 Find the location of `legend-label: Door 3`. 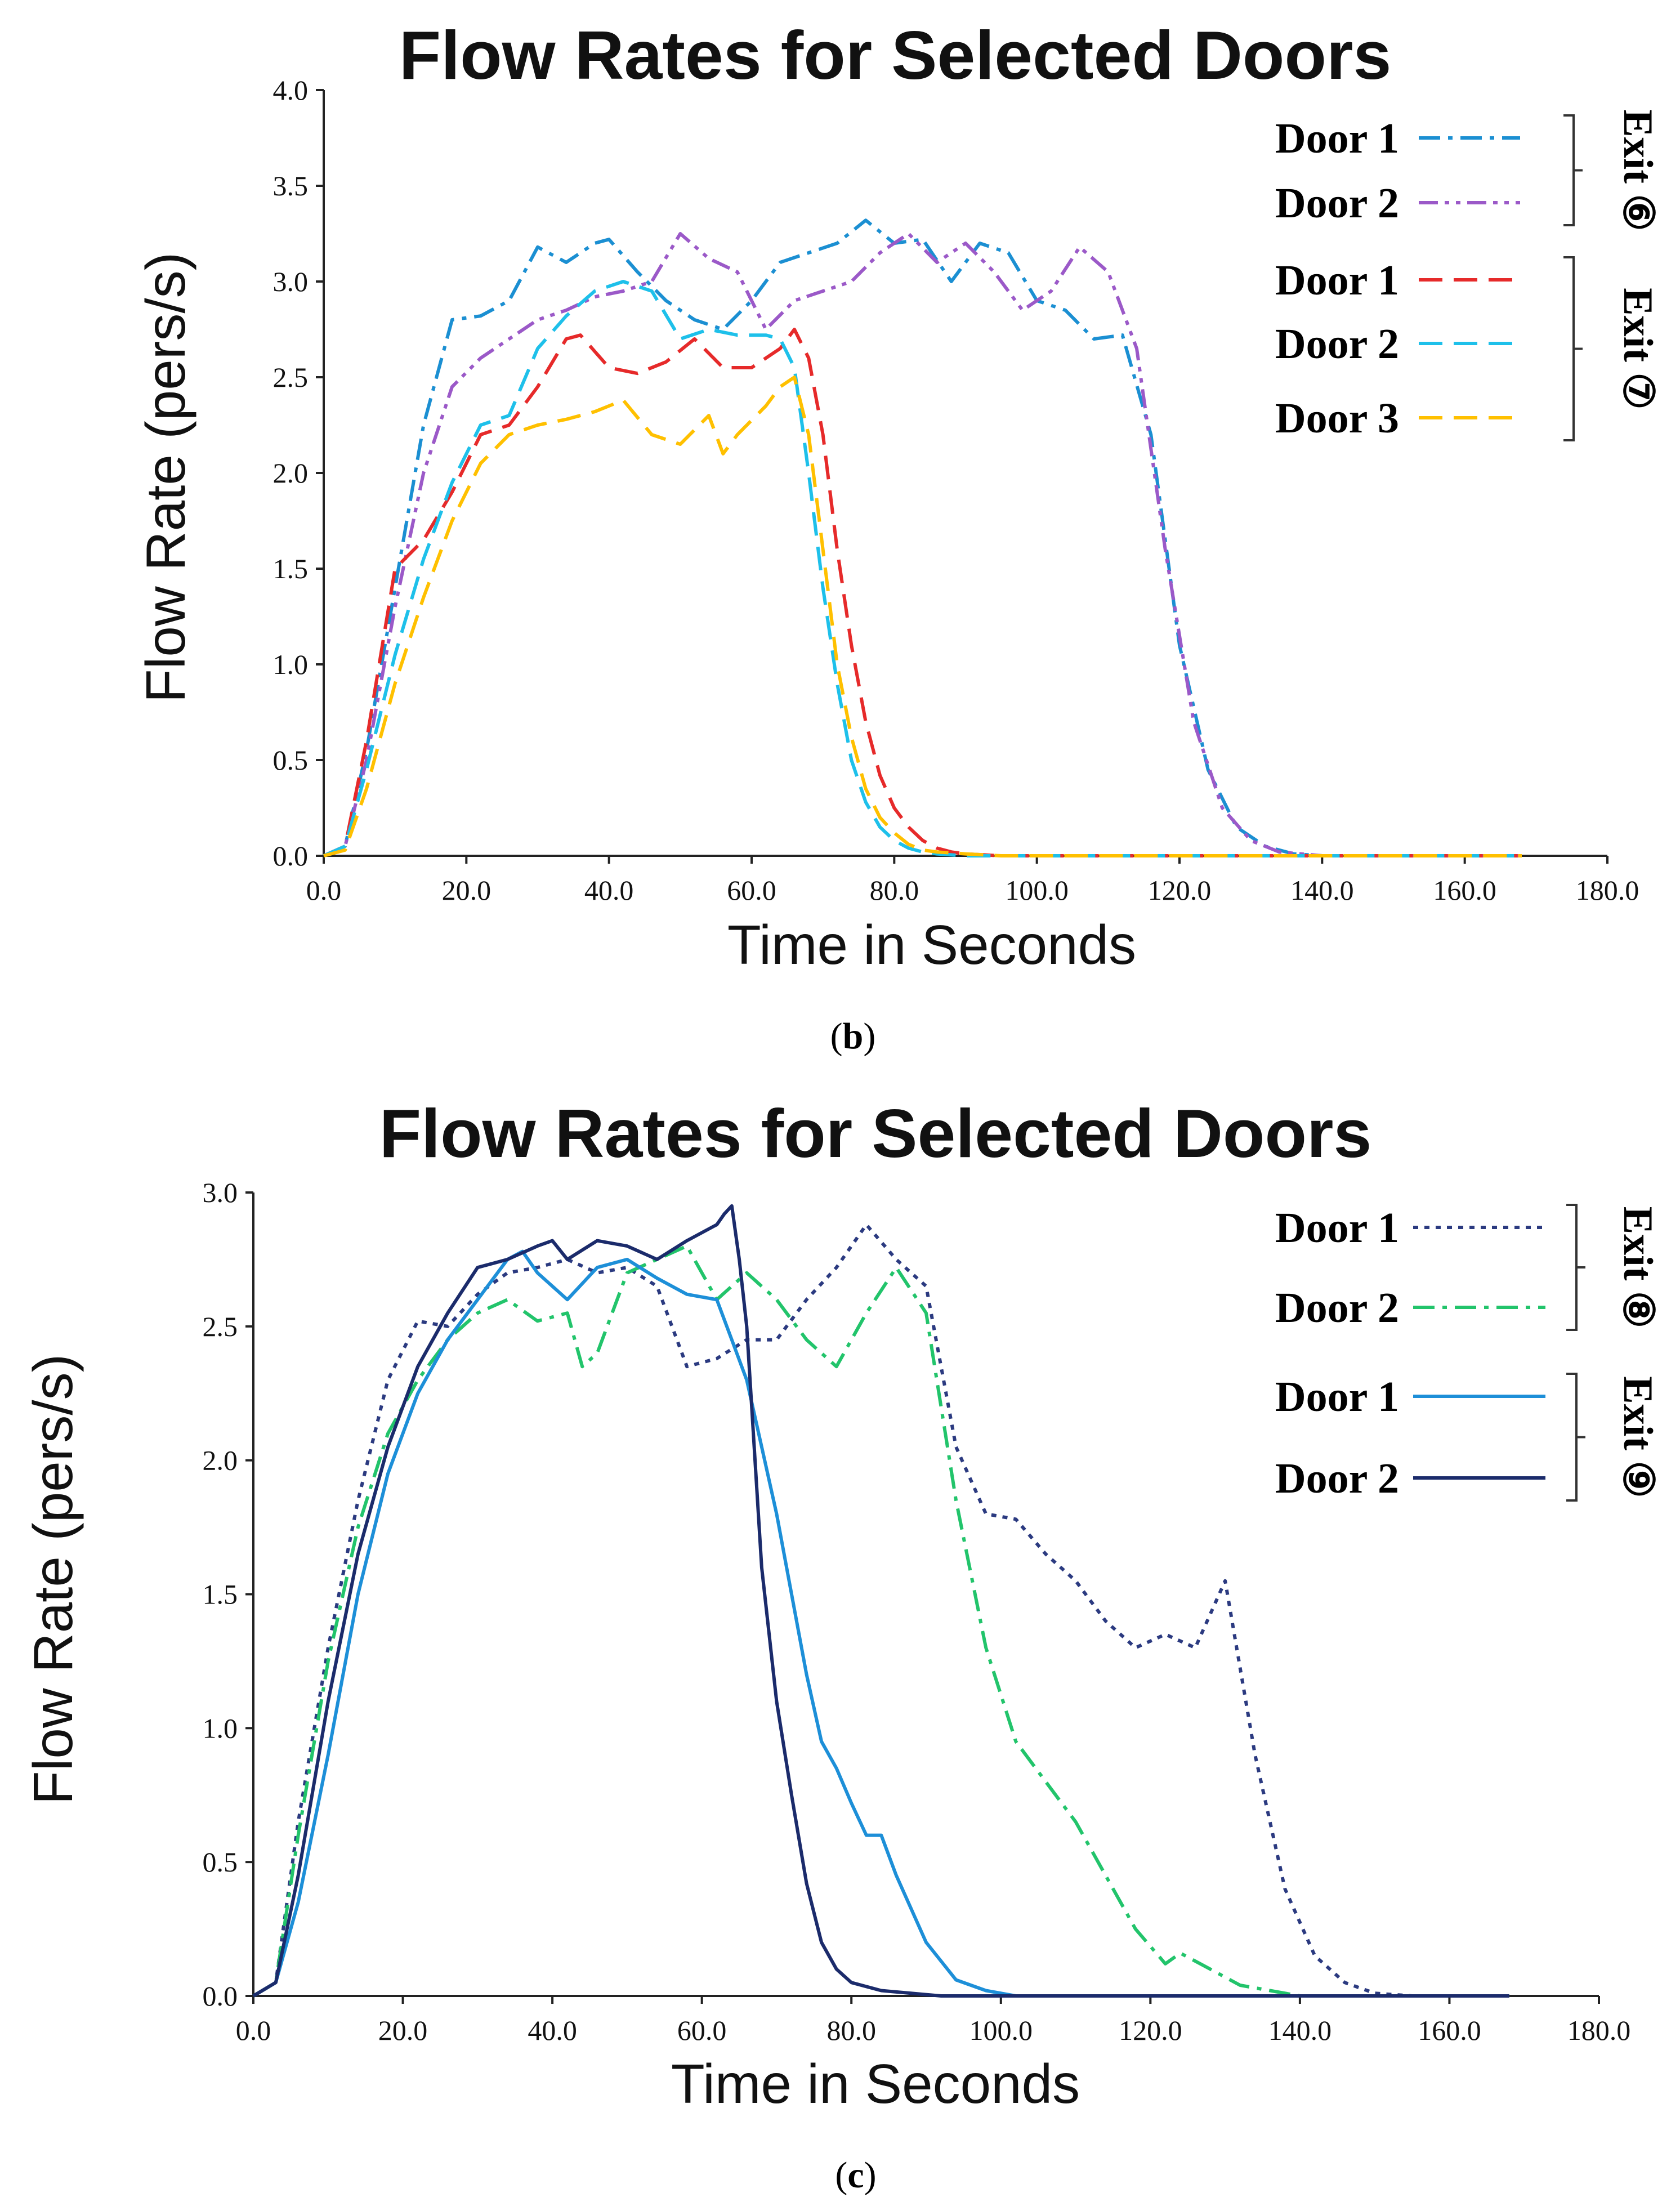

legend-label: Door 3 is located at coordinates (1337, 418).